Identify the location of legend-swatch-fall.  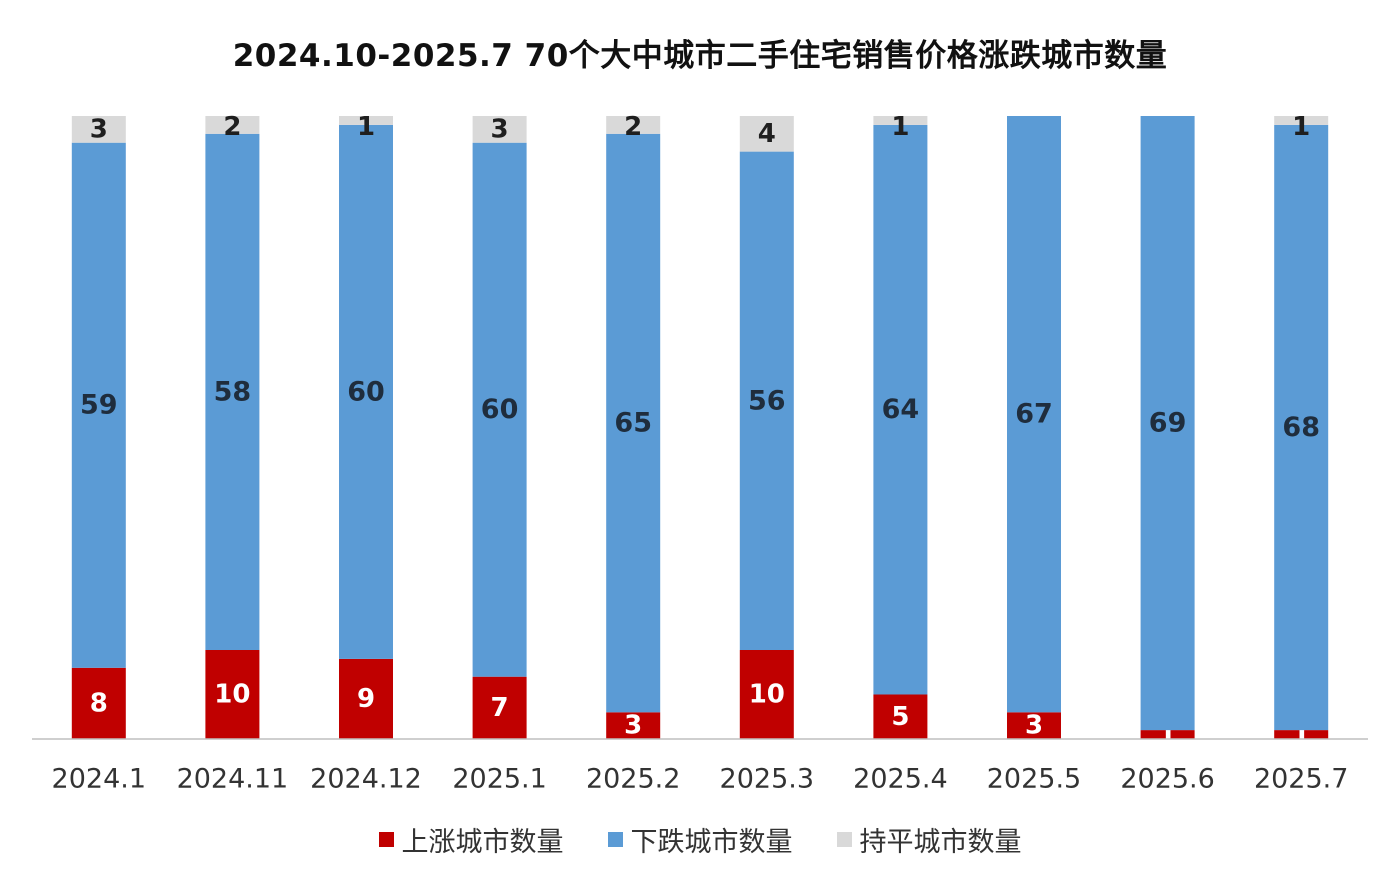
(615, 839).